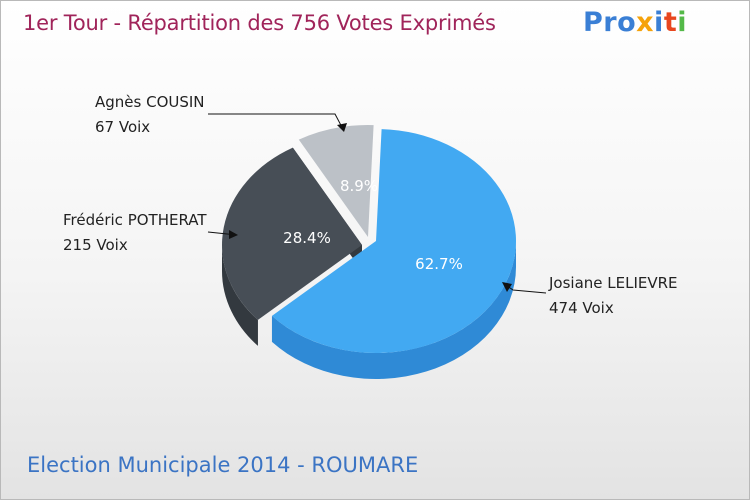  What do you see at coordinates (439, 264) in the screenshot?
I see `pct-label-lelievre: 62.7%` at bounding box center [439, 264].